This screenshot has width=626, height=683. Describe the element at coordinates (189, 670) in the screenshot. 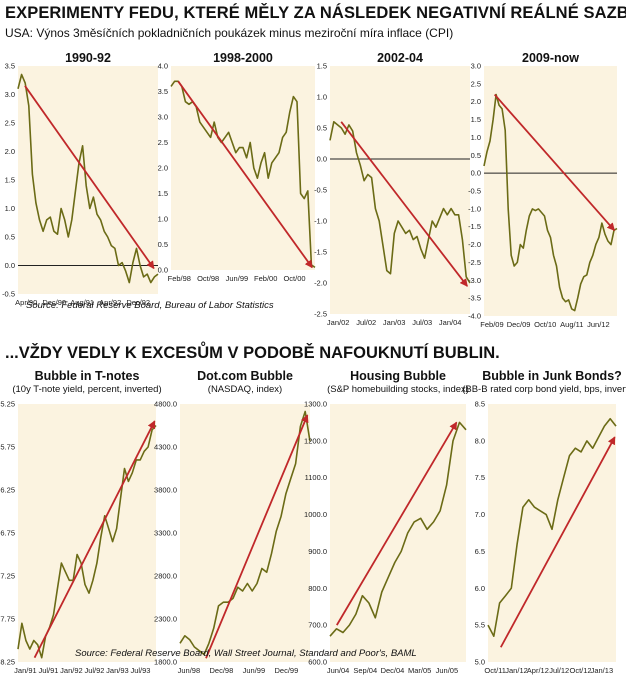

I see `x-tick-label: Jun/98` at that location.